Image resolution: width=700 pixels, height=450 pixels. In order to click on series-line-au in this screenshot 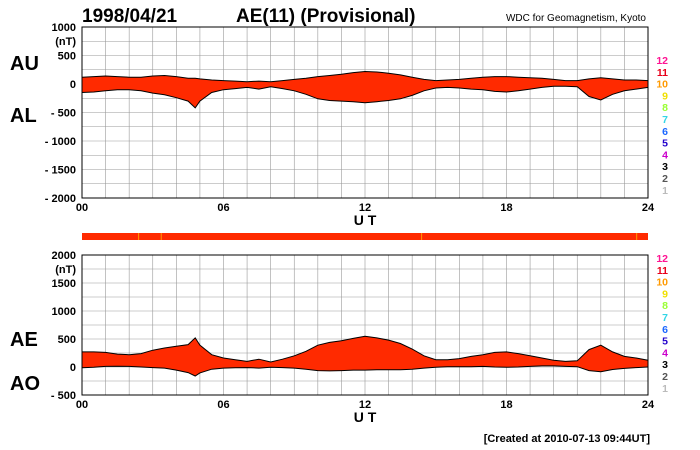, I will do `click(365, 76)`.